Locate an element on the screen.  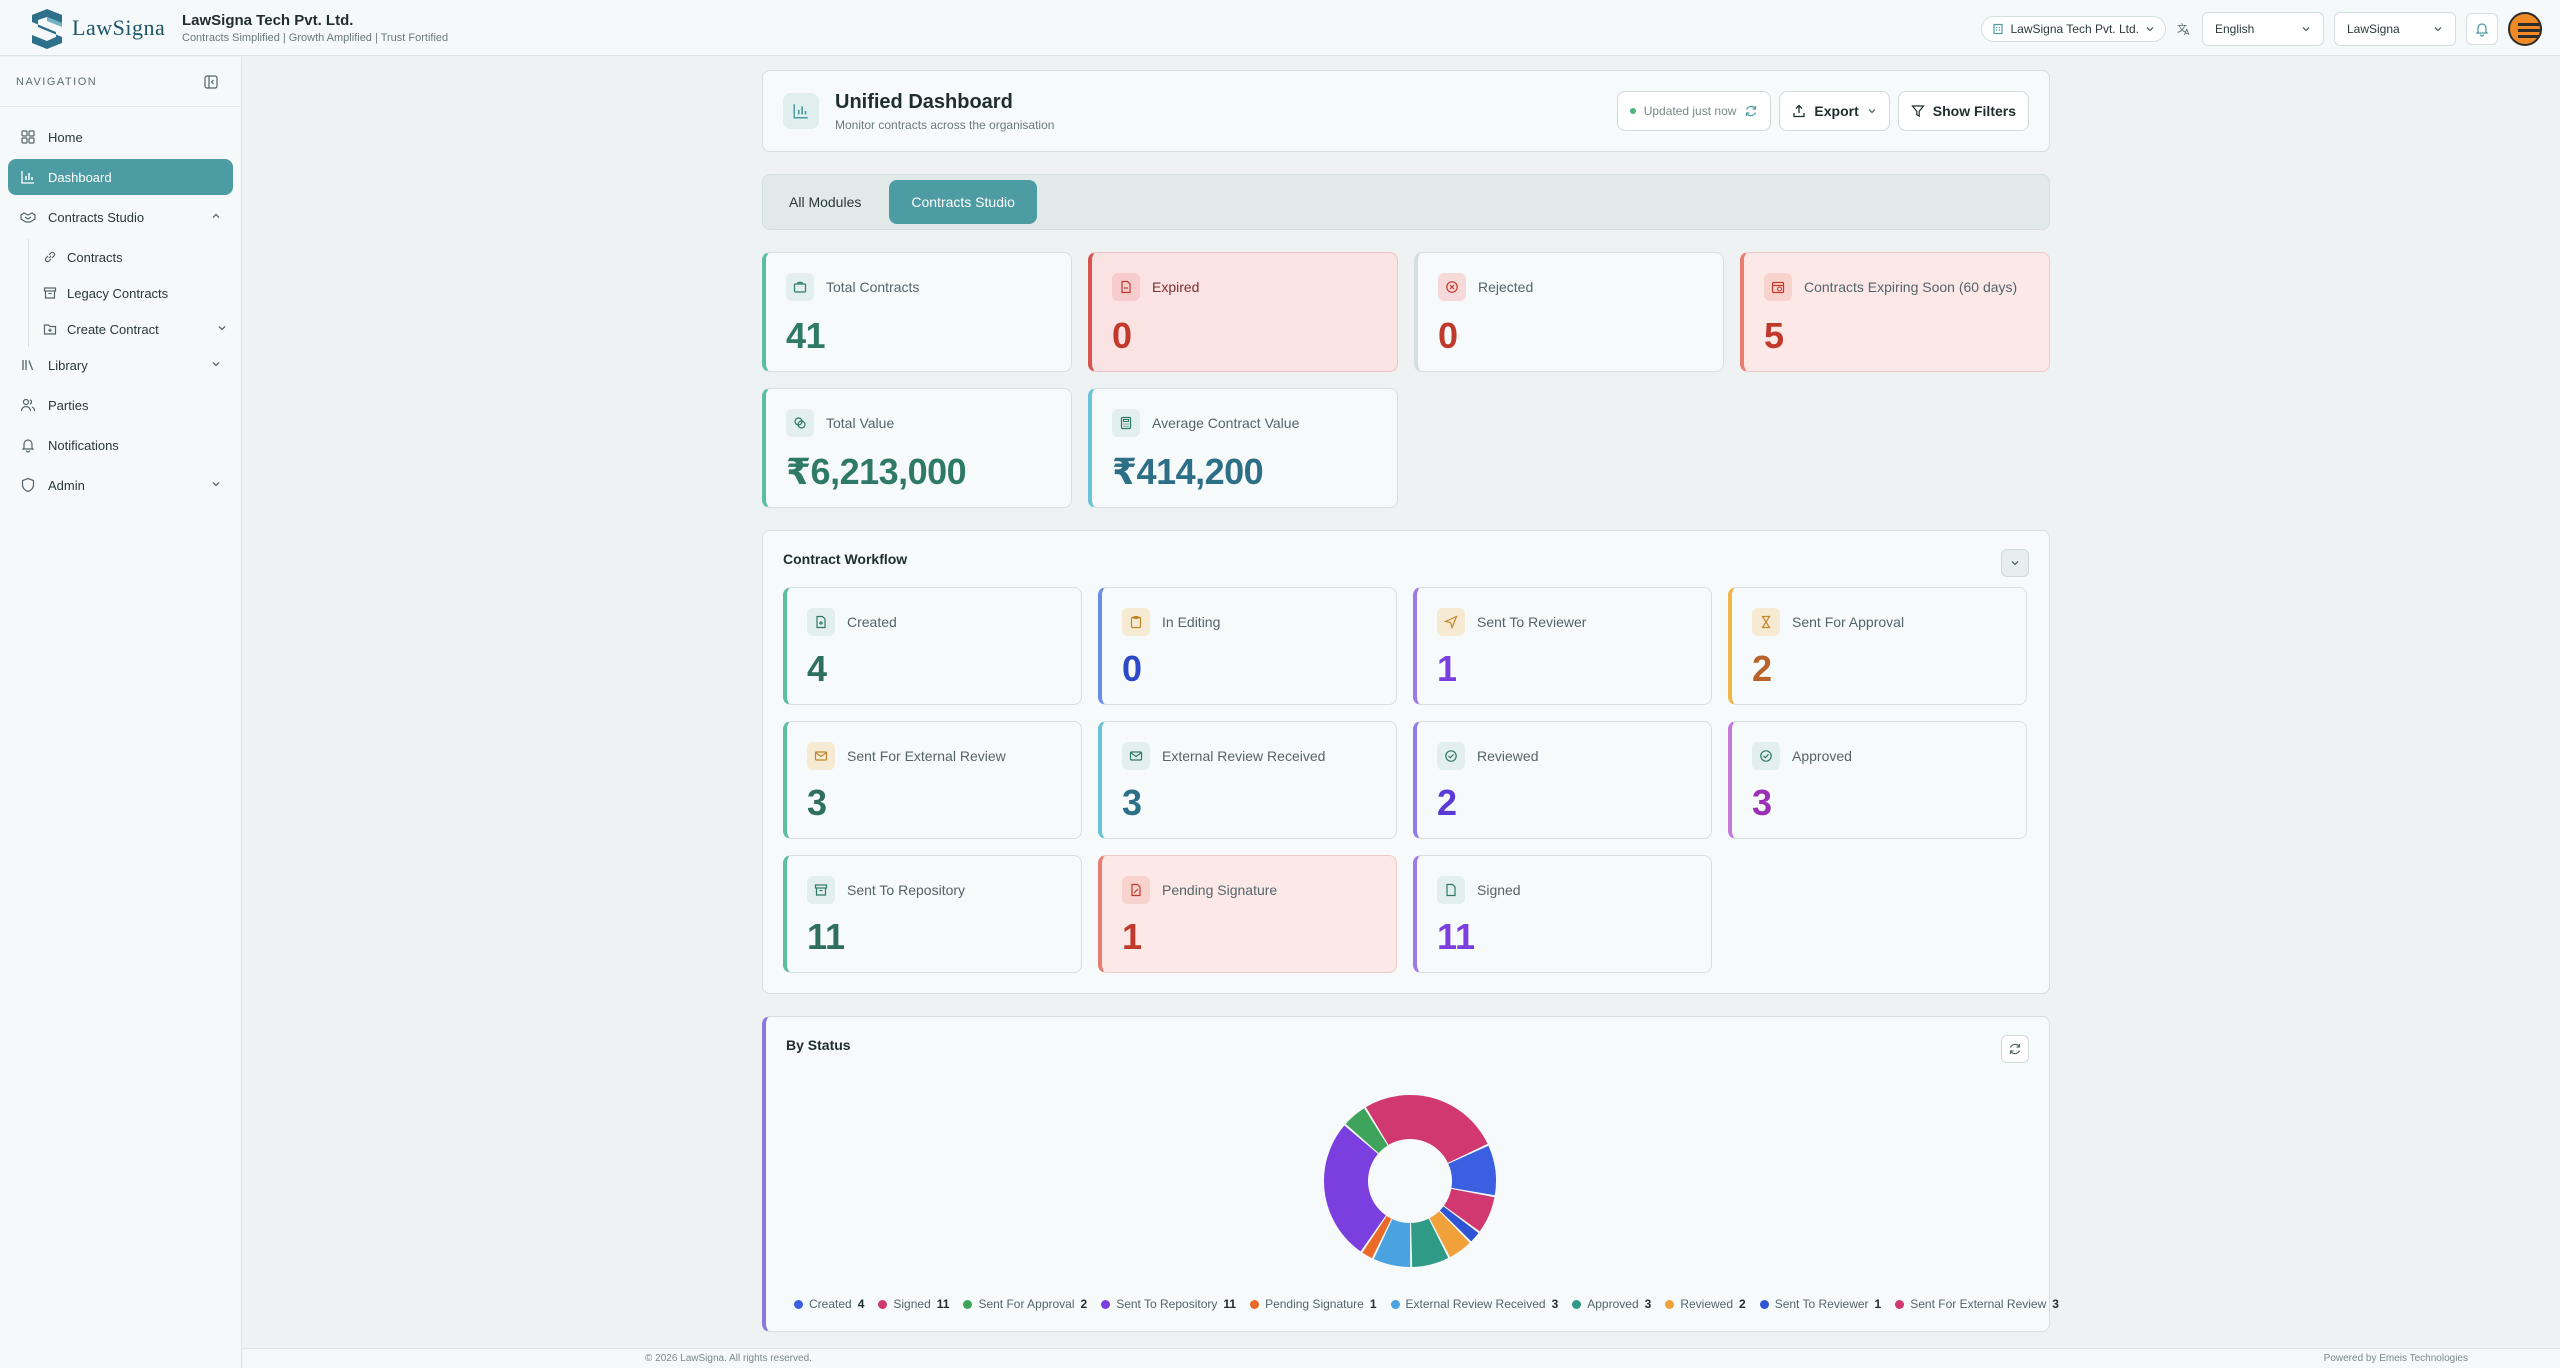
donut-slice-pending-signature is located at coordinates (1377, 1237).